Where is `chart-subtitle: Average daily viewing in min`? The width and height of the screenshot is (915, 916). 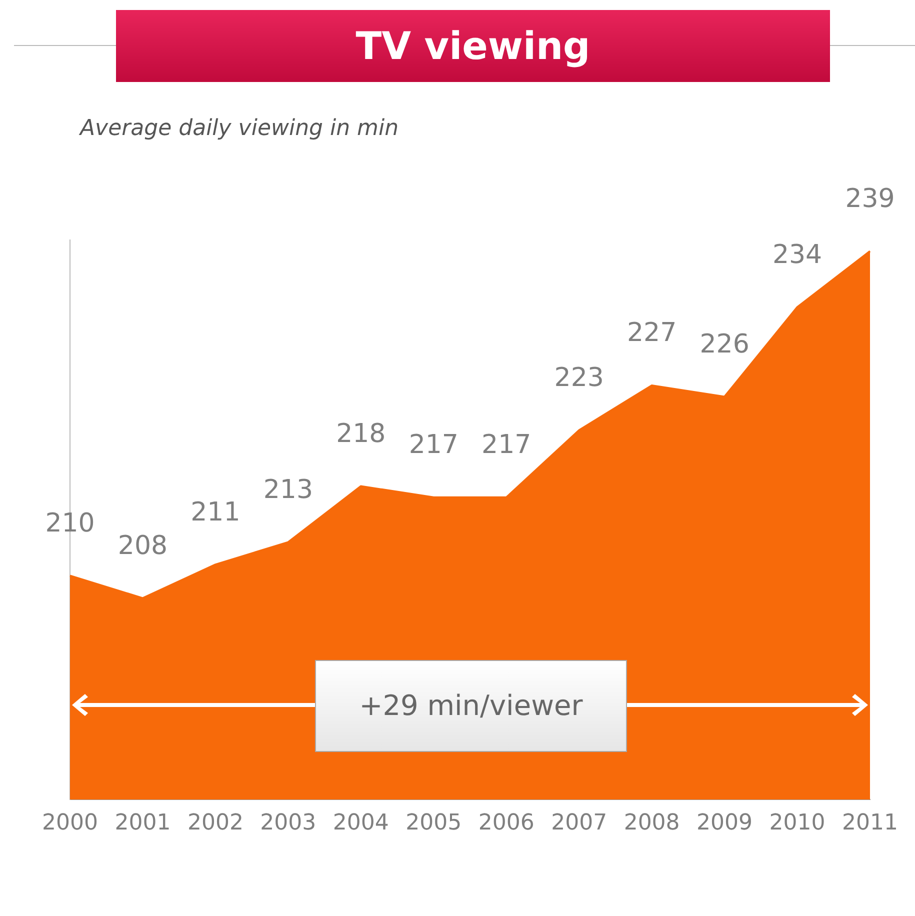 chart-subtitle: Average daily viewing in min is located at coordinates (239, 128).